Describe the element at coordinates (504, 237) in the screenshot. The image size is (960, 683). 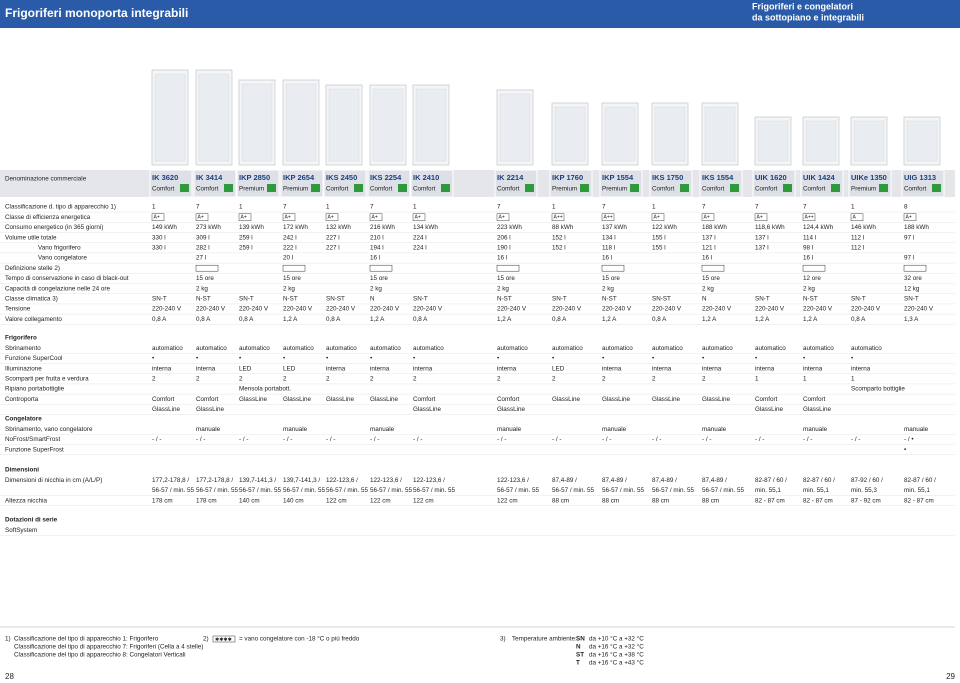
I see `cell: 206 l` at that location.